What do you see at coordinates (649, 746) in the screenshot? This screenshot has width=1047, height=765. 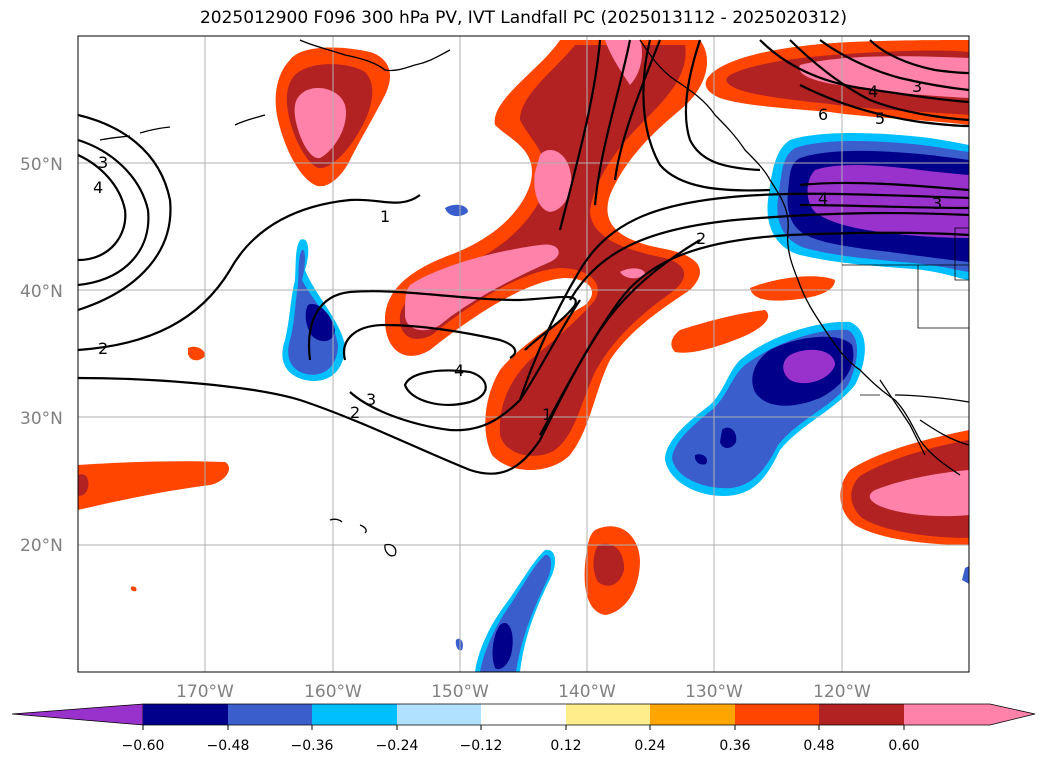 I see `colorbar-tick-label: 0.24` at bounding box center [649, 746].